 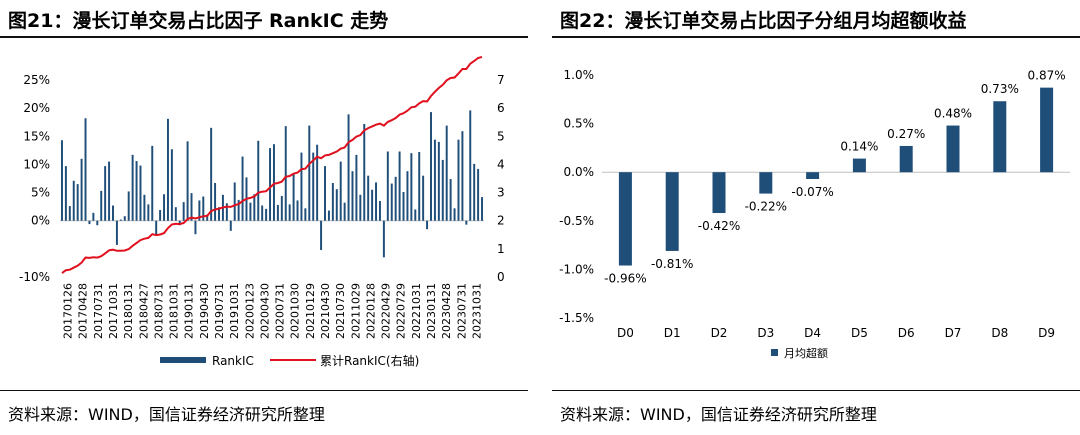 What do you see at coordinates (128, 311) in the screenshot?
I see `x-tick-label: 20180131` at bounding box center [128, 311].